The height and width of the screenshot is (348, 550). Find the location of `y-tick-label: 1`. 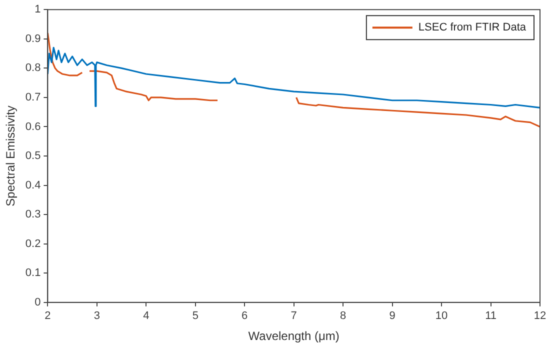

y-tick-label: 1 is located at coordinates (37, 10).